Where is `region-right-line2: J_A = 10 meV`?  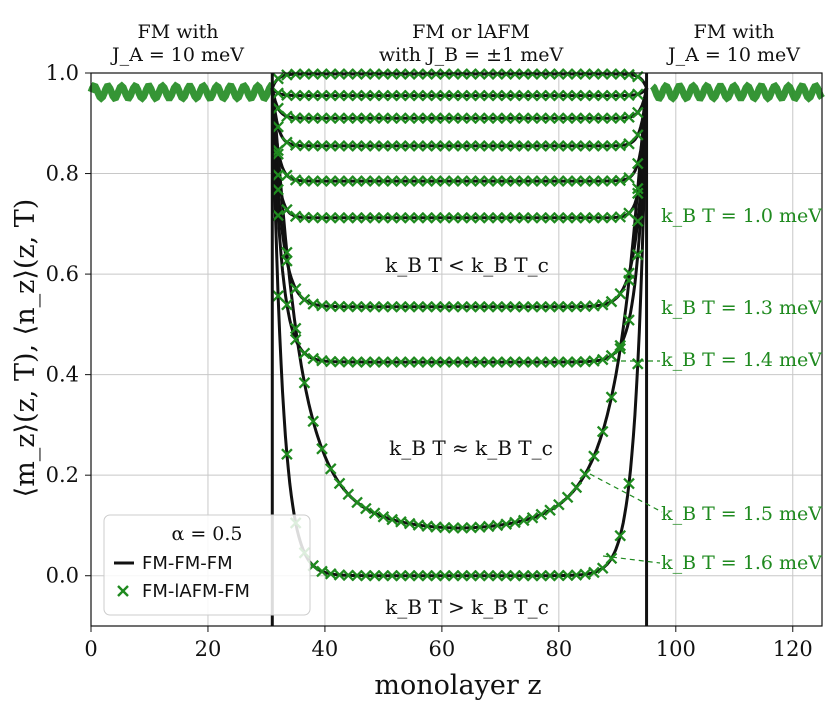 region-right-line2: J_A = 10 meV is located at coordinates (733, 55).